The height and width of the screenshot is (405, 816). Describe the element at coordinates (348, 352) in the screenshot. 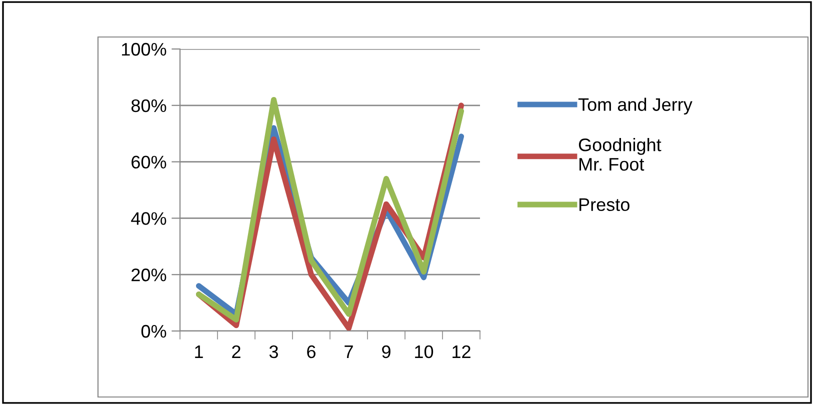

I see `x-tick-label: 7` at that location.